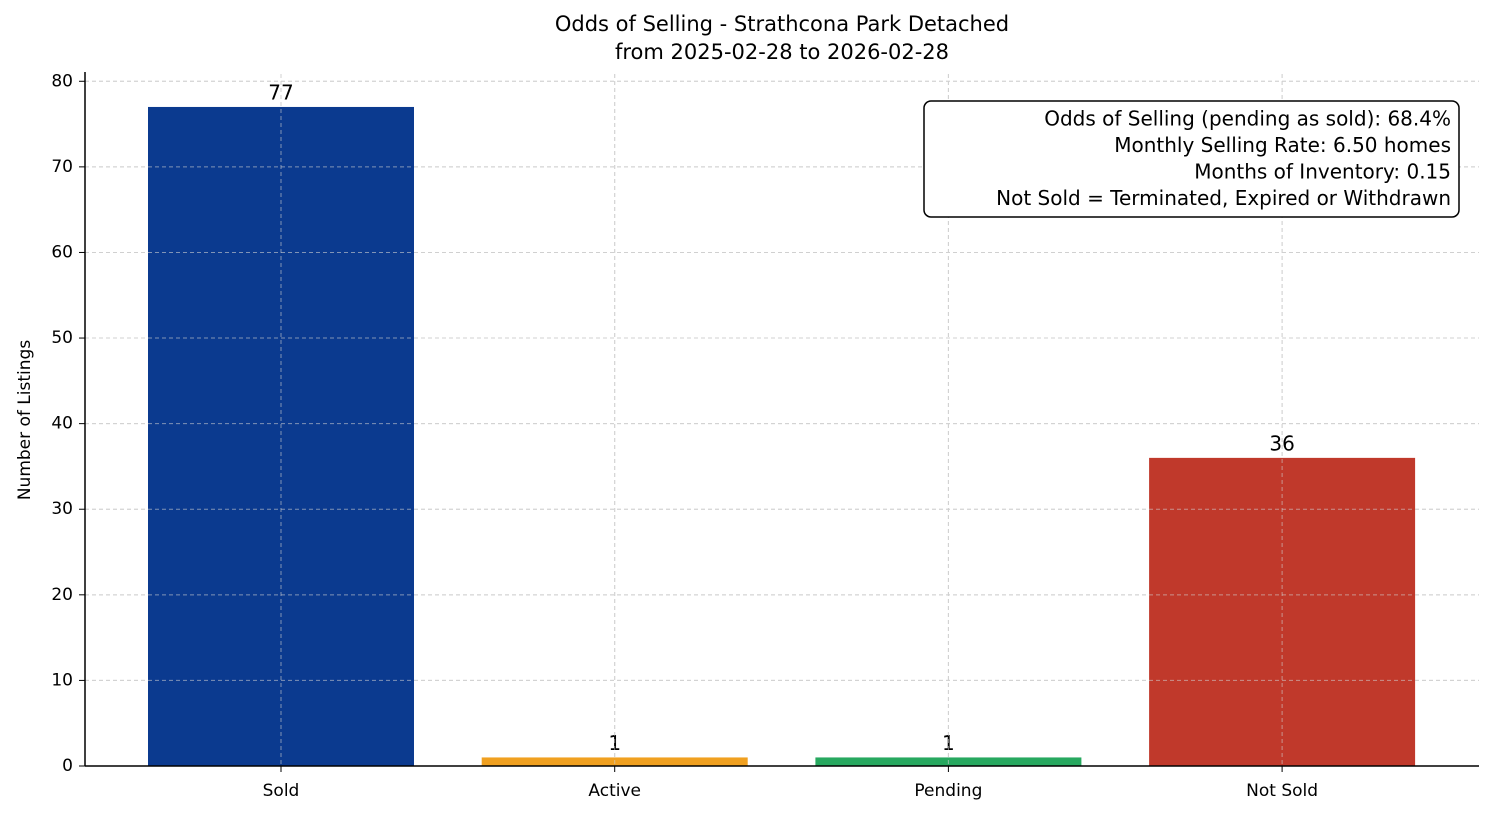 This screenshot has height=816, width=1494. Describe the element at coordinates (62, 509) in the screenshot. I see `y-tick-label: 30` at that location.